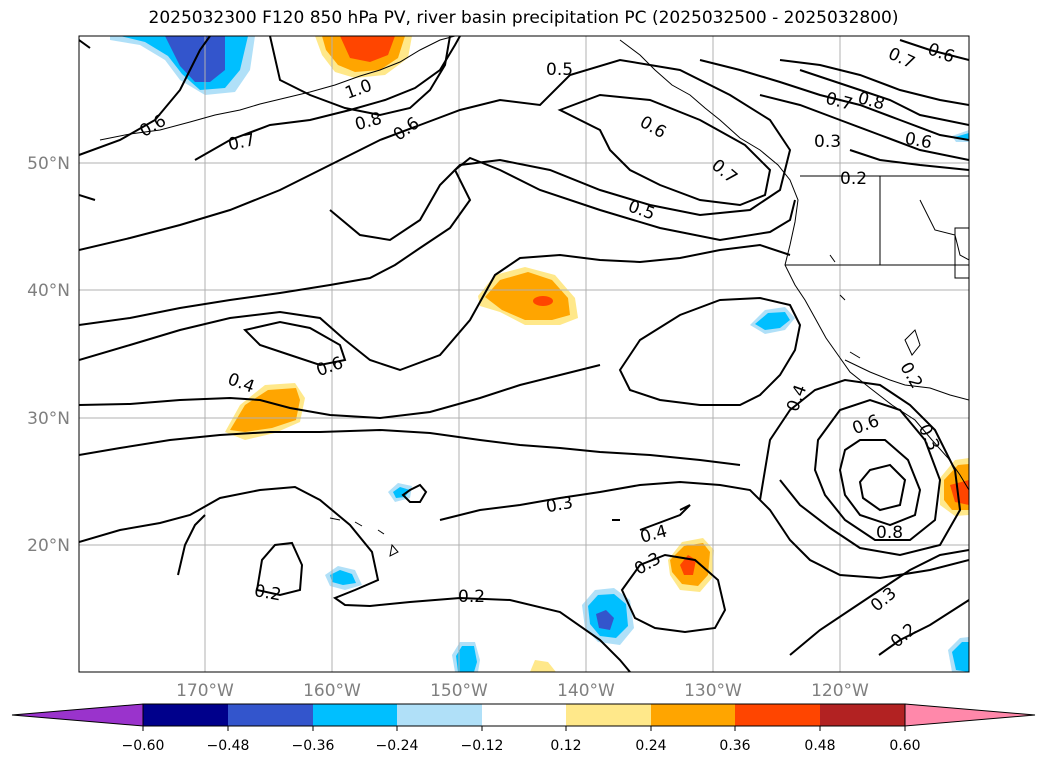  What do you see at coordinates (332, 691) in the screenshot?
I see `lon-label-160w: 160°W` at bounding box center [332, 691].